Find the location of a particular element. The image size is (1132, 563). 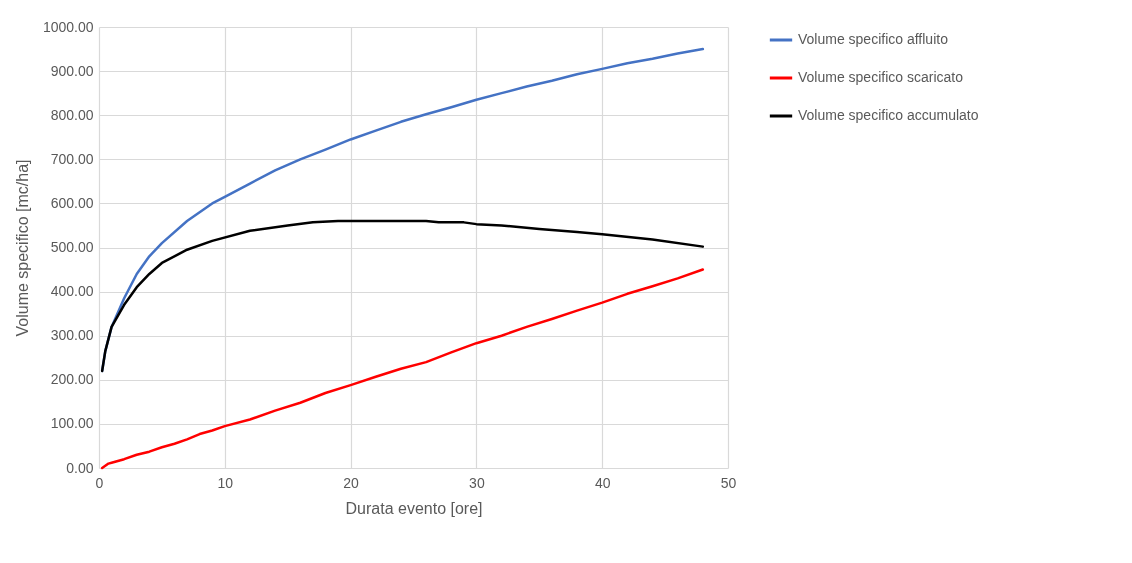

y-tick-label: 900.00 is located at coordinates (72, 70).